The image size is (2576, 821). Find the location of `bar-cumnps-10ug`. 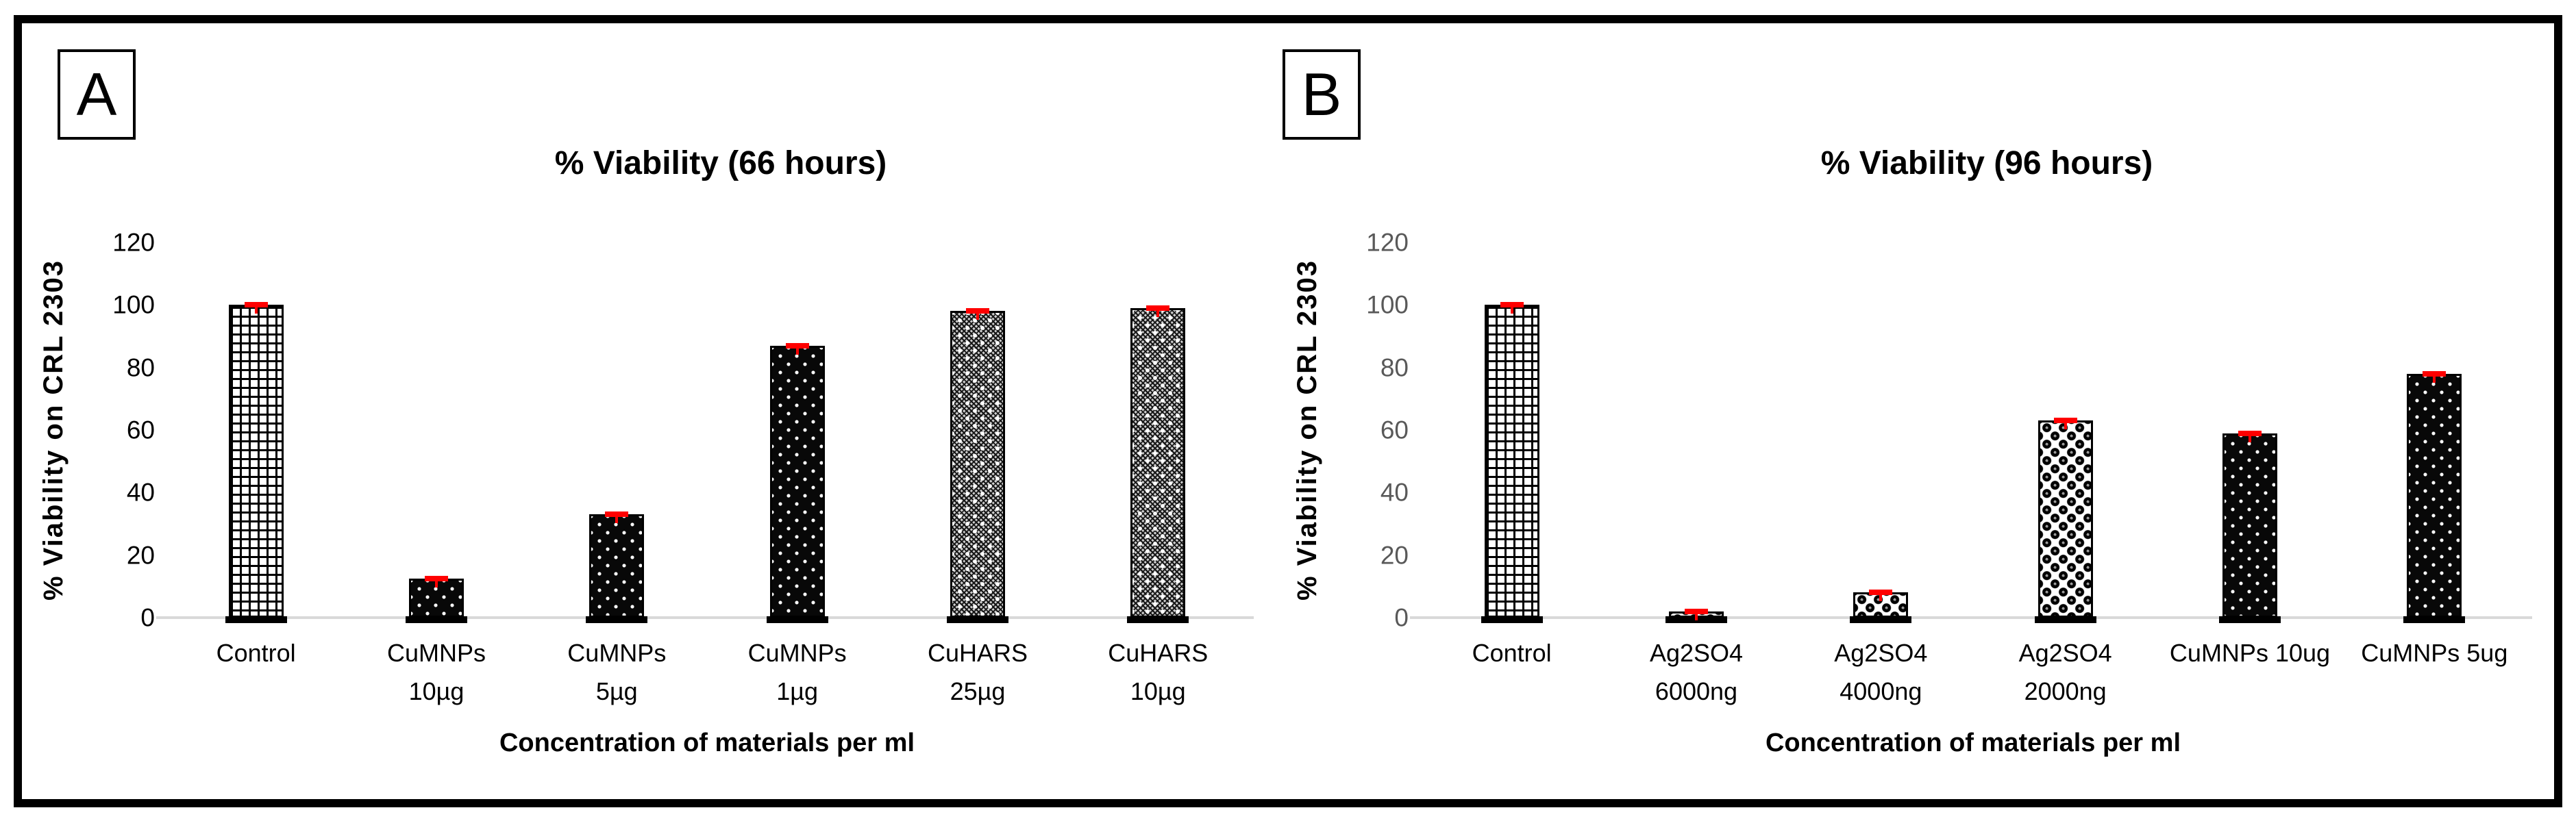

bar-cumnps-10ug is located at coordinates (2249, 527).